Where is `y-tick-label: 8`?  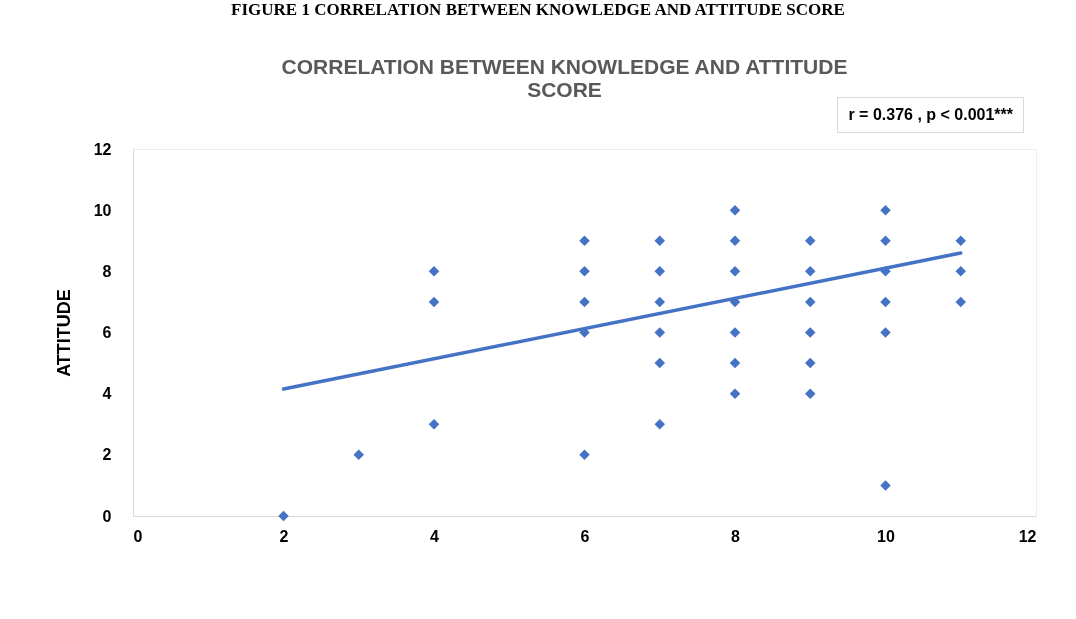 y-tick-label: 8 is located at coordinates (107, 271).